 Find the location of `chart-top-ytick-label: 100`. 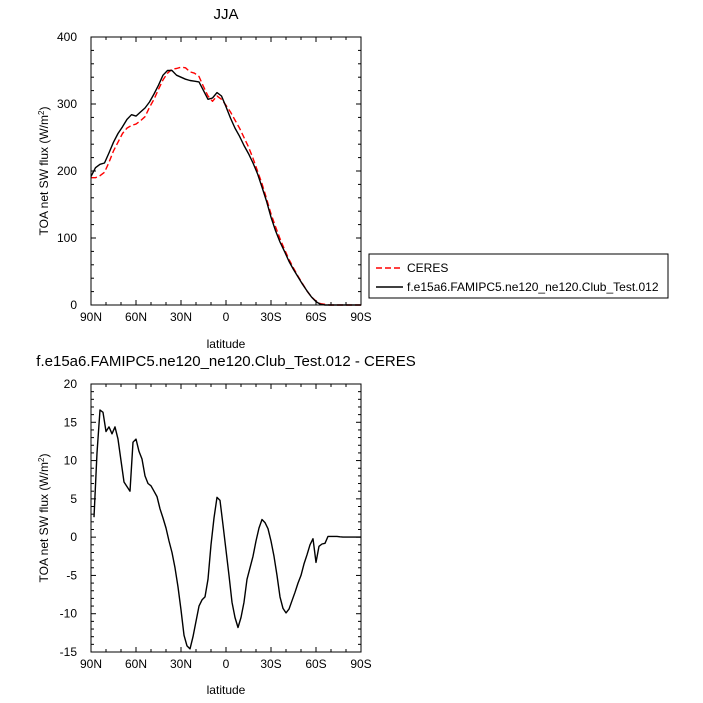

chart-top-ytick-label: 100 is located at coordinates (67, 238).